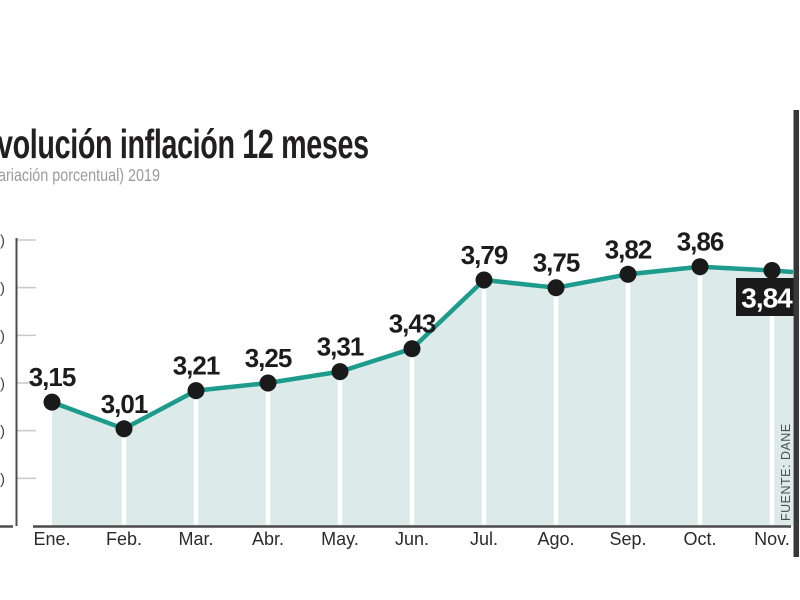 This screenshot has width=800, height=600. What do you see at coordinates (699, 539) in the screenshot?
I see `month-label: Oct.` at bounding box center [699, 539].